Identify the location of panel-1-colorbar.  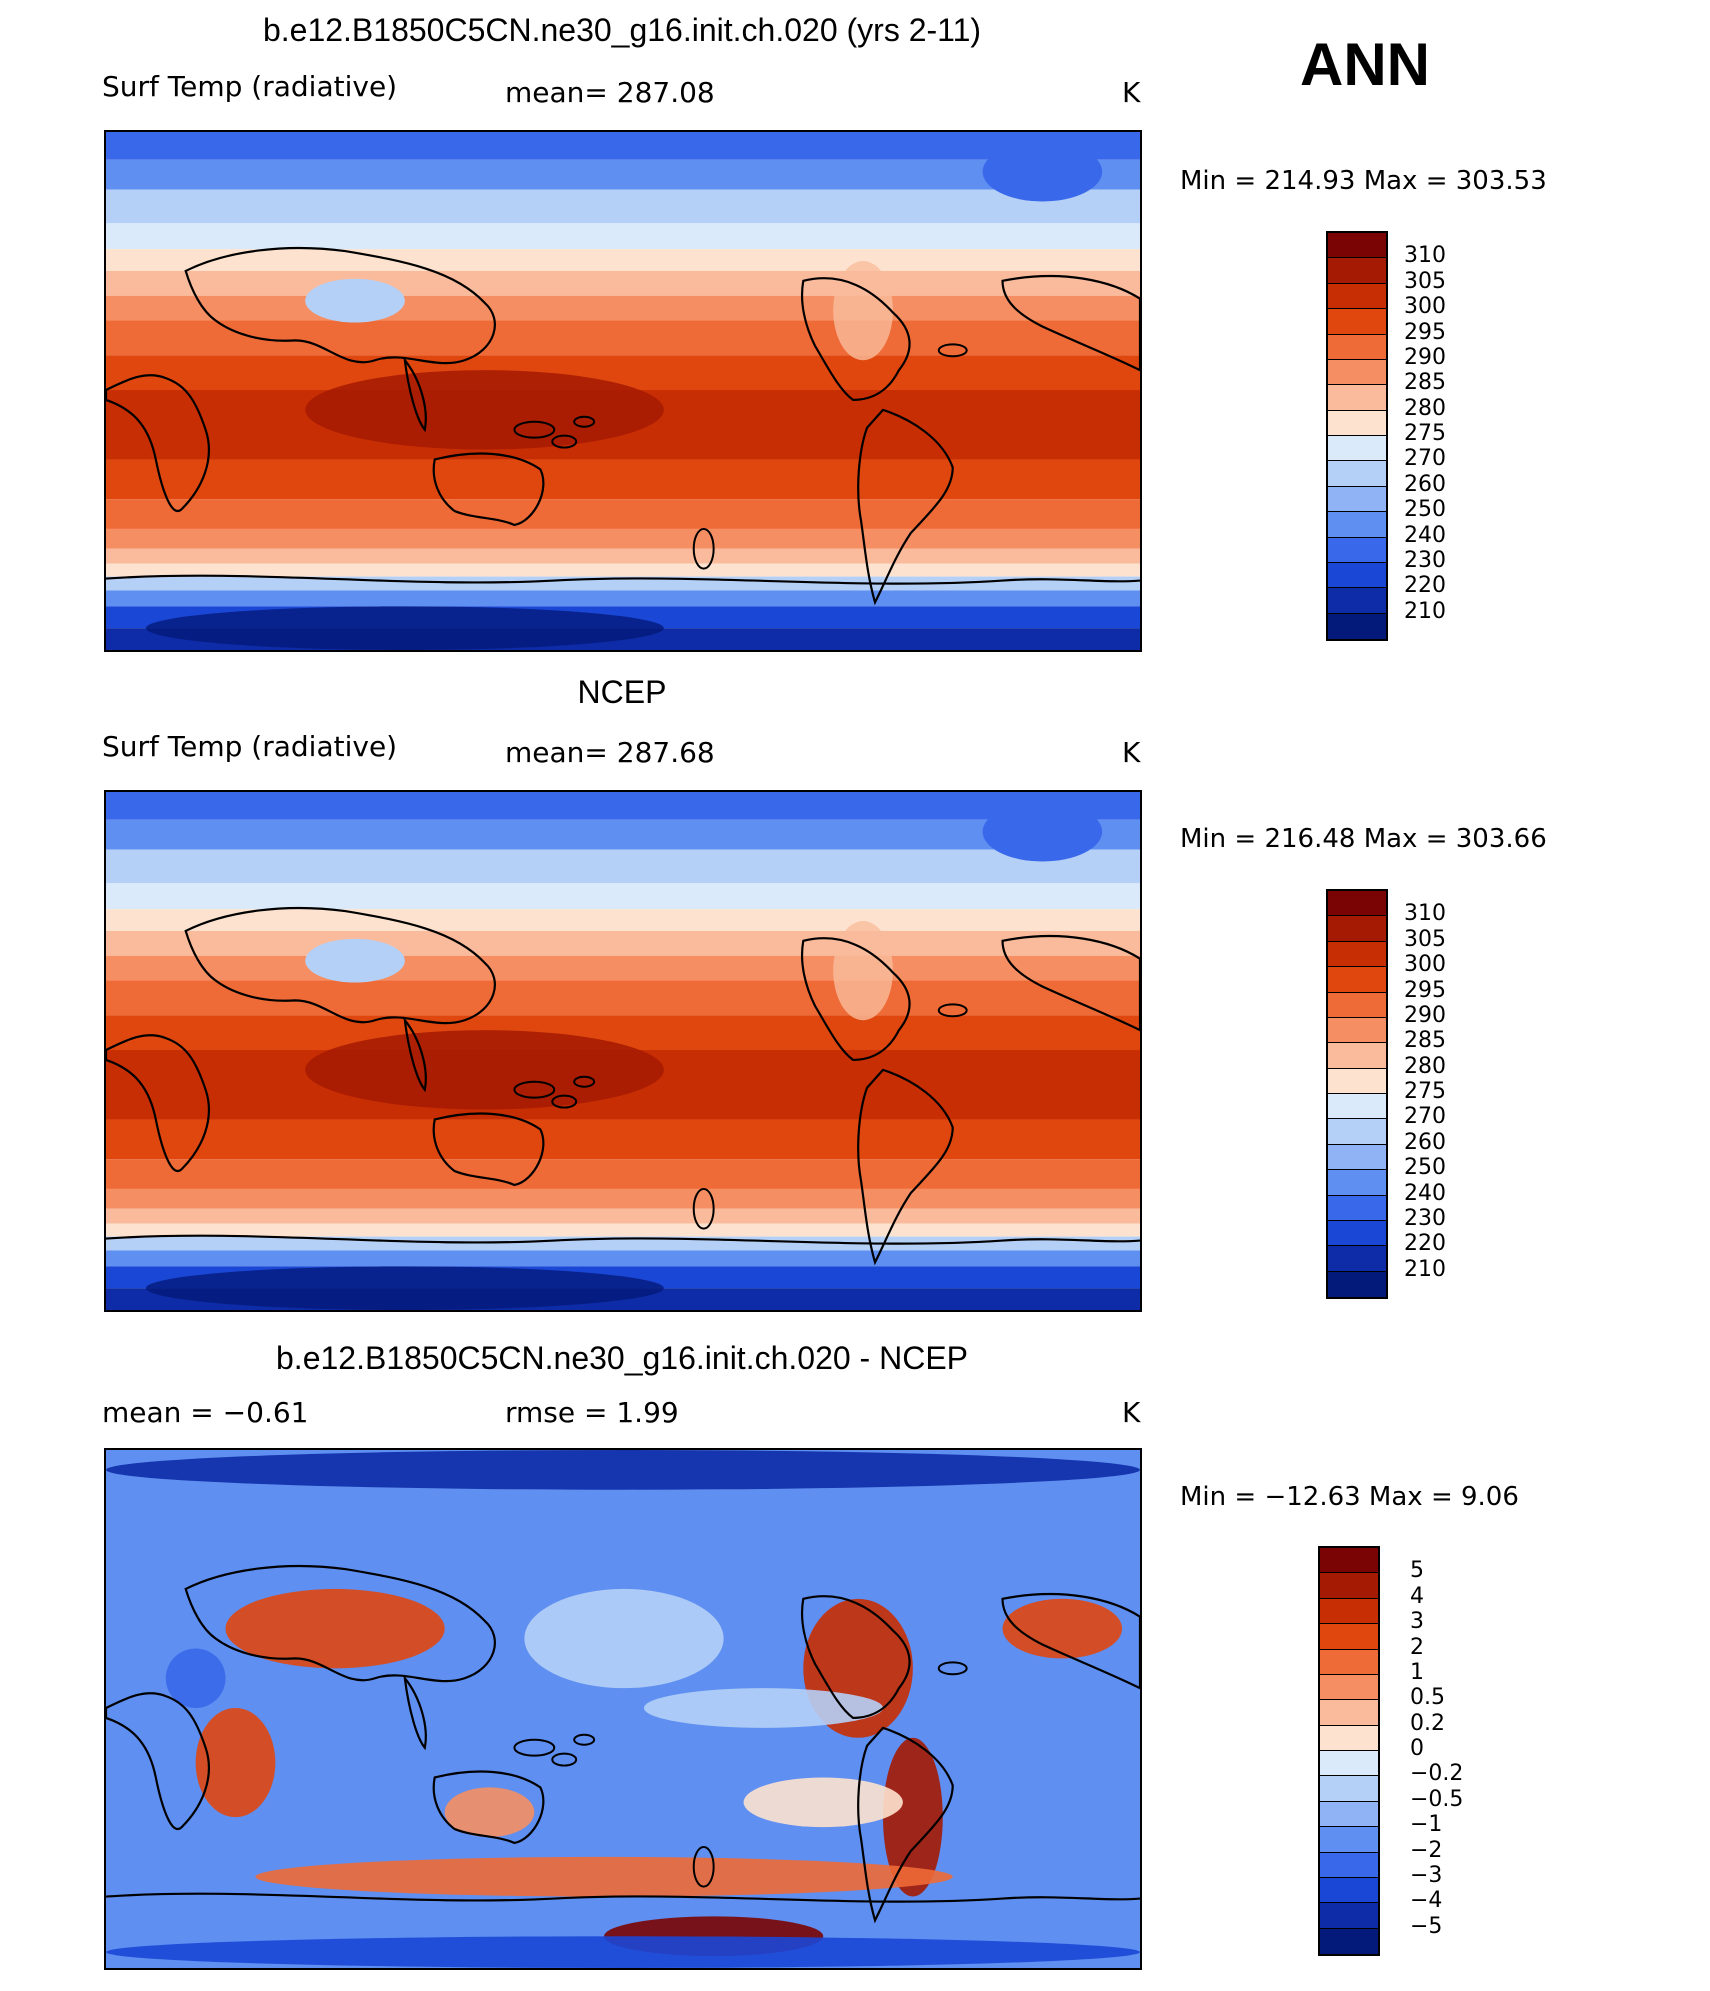
(1357, 436).